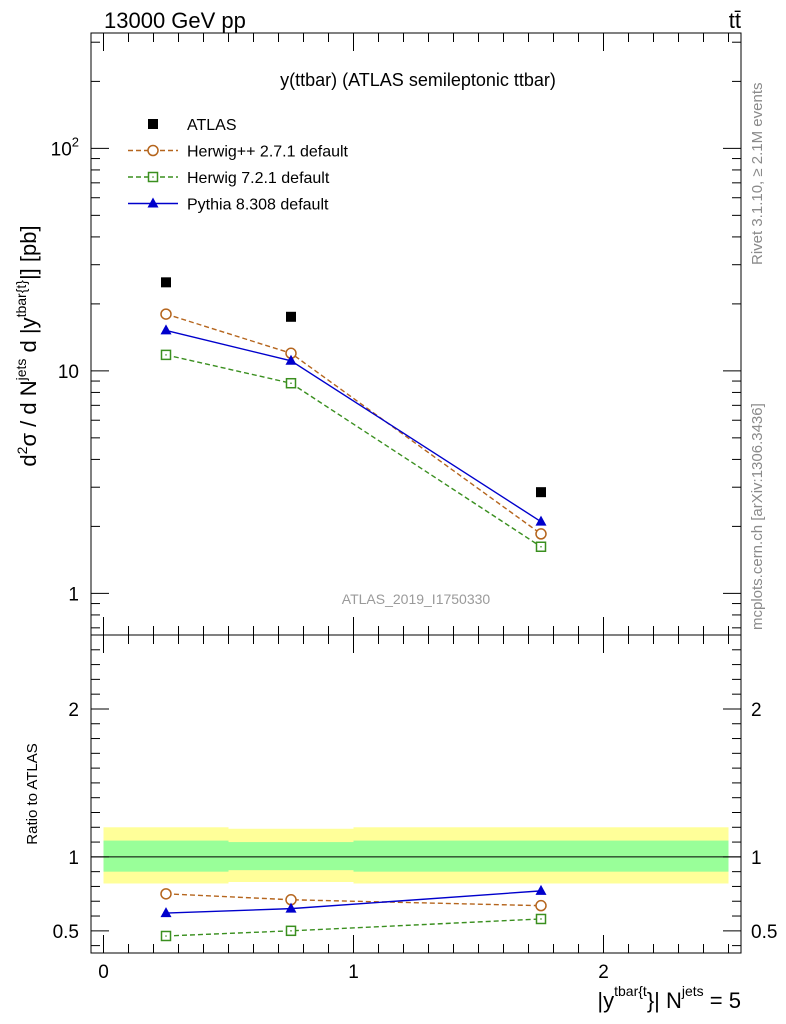 Image resolution: width=786 pixels, height=1024 pixels. I want to click on legend-entry-herwig-7-2-1-default: Herwig 7.2.1 default, so click(229, 178).